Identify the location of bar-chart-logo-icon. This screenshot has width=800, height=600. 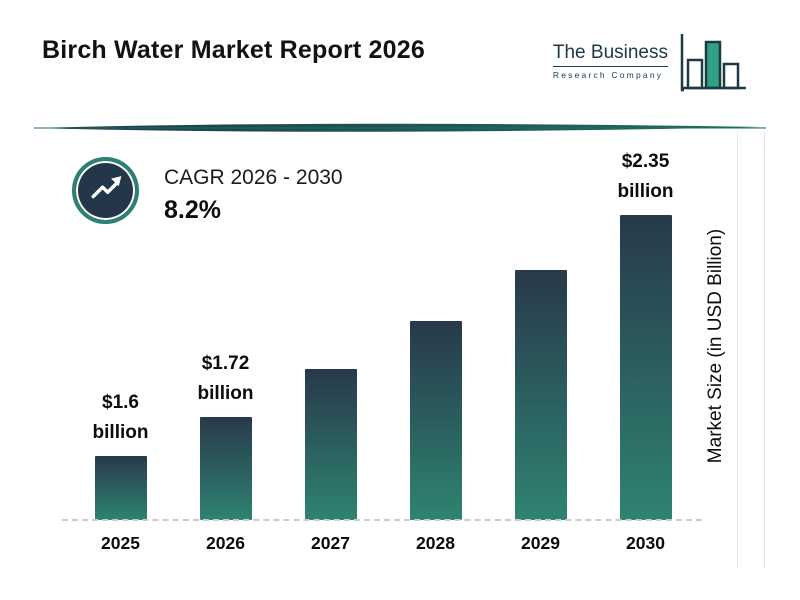
(713, 67).